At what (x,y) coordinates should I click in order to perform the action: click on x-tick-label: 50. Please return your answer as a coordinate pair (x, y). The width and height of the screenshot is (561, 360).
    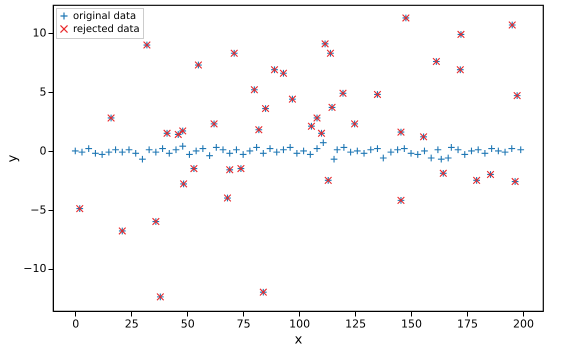
    Looking at the image, I should click on (187, 324).